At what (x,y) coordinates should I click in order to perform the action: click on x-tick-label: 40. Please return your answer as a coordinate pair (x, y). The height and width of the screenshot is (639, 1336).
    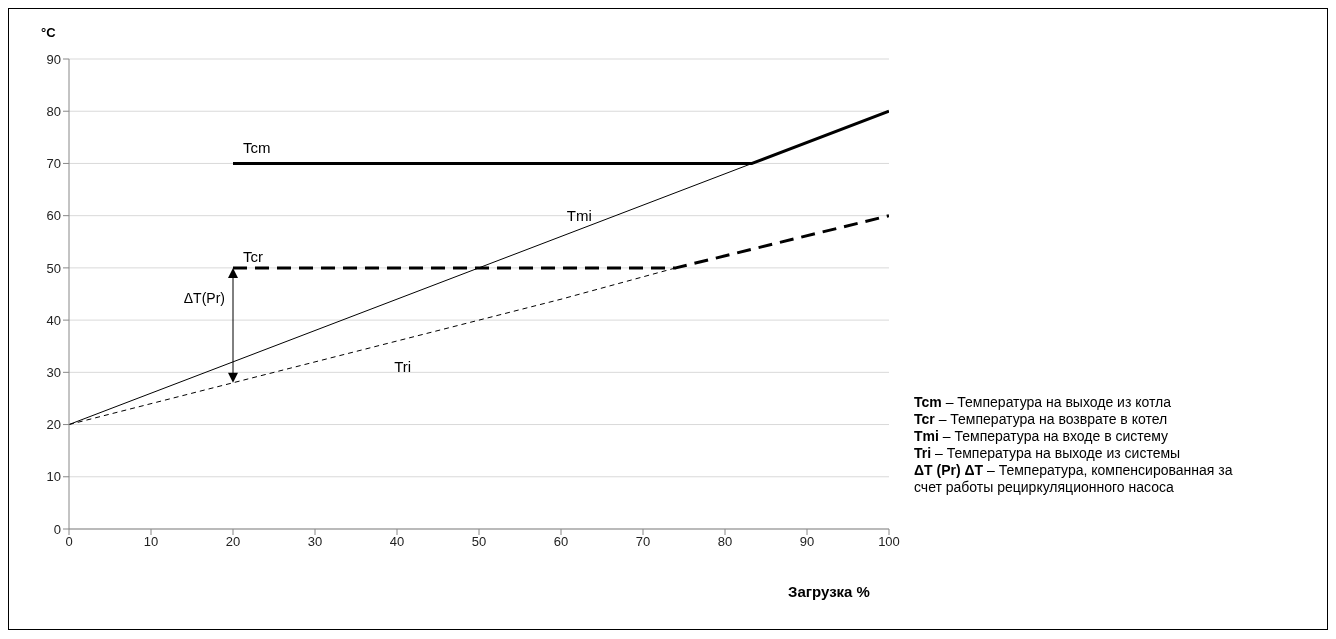
    Looking at the image, I should click on (397, 542).